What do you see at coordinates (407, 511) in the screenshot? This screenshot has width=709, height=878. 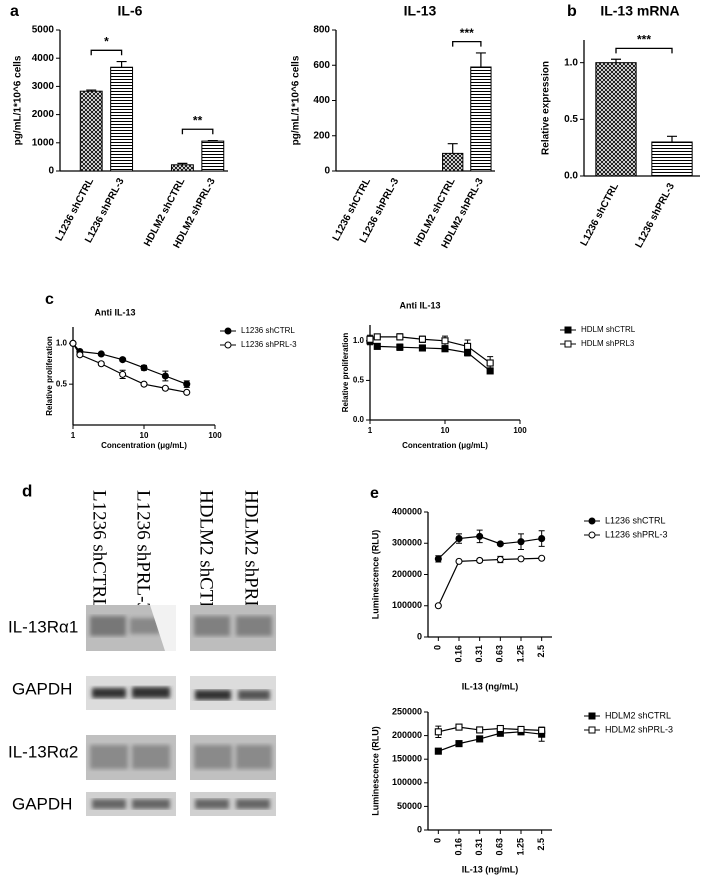 I see `y-tick-label: 400000` at bounding box center [407, 511].